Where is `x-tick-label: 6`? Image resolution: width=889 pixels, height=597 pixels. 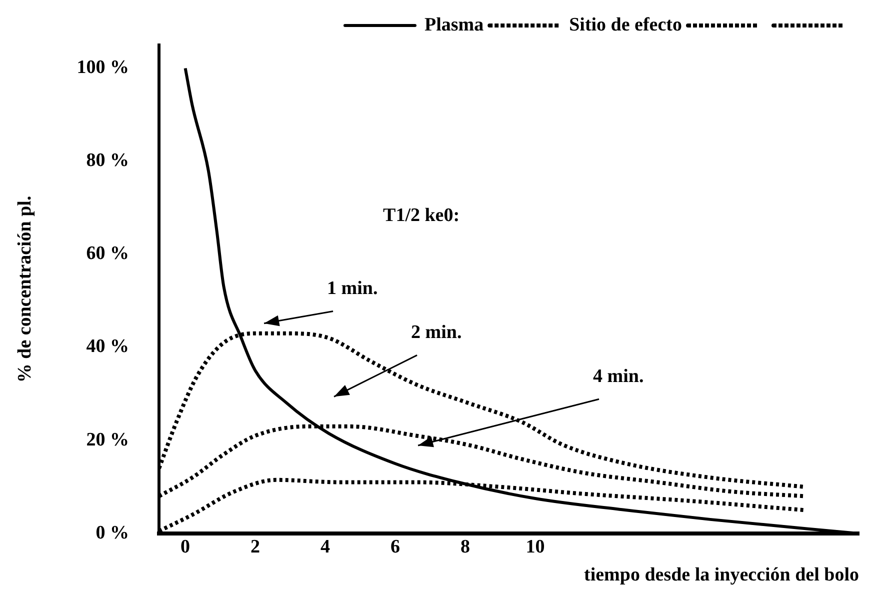 x-tick-label: 6 is located at coordinates (395, 547).